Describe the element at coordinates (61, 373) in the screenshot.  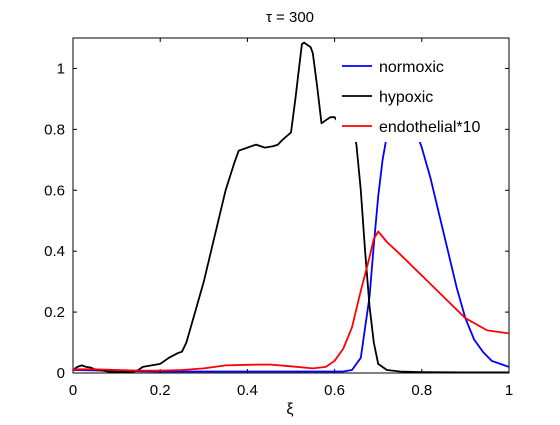
I see `y-tick-label: 0` at that location.